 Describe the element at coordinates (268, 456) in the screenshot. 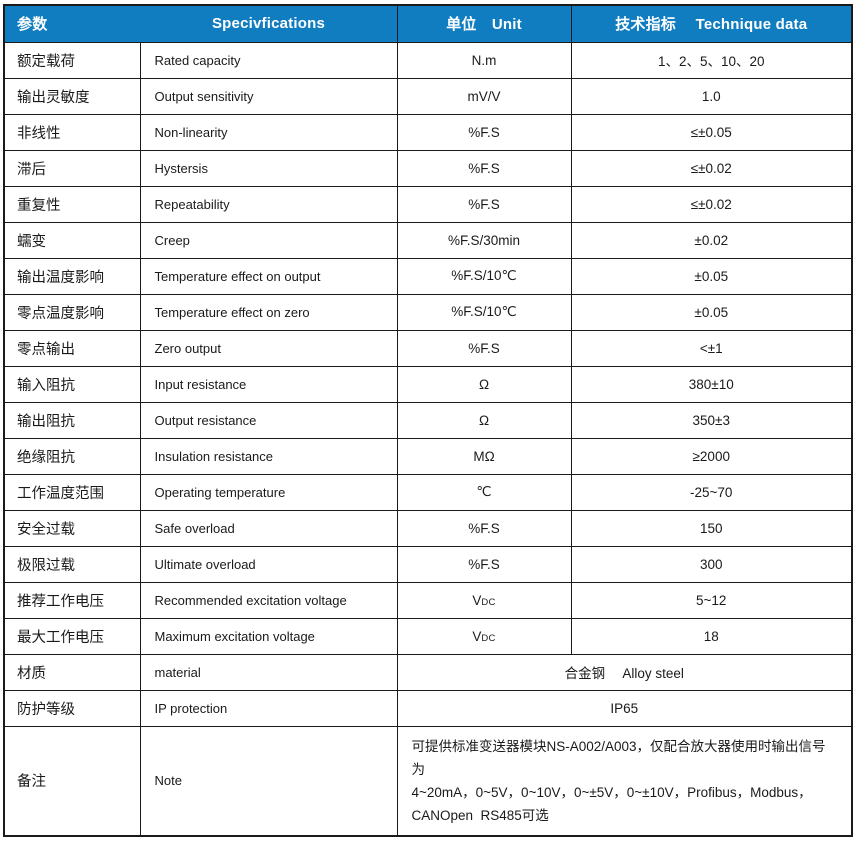

I see `param-en-cell: Insulation resistance` at that location.